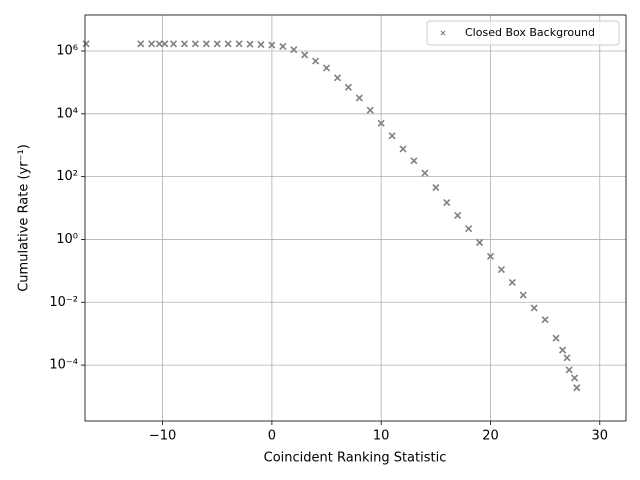 Image resolution: width=640 pixels, height=480 pixels. Describe the element at coordinates (67, 239) in the screenshot. I see `y-tick-label: 10⁰` at that location.